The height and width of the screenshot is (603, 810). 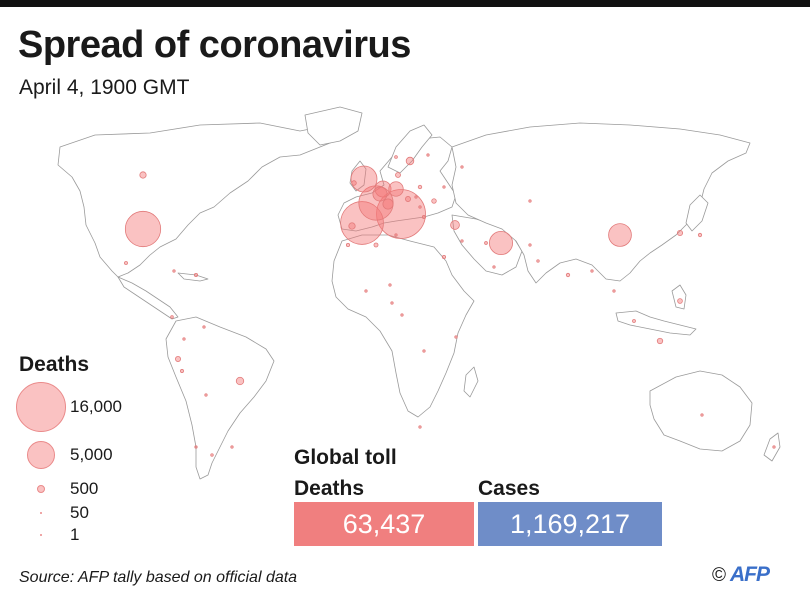 What do you see at coordinates (614, 291) in the screenshot?
I see `bubble-thailand` at bounding box center [614, 291].